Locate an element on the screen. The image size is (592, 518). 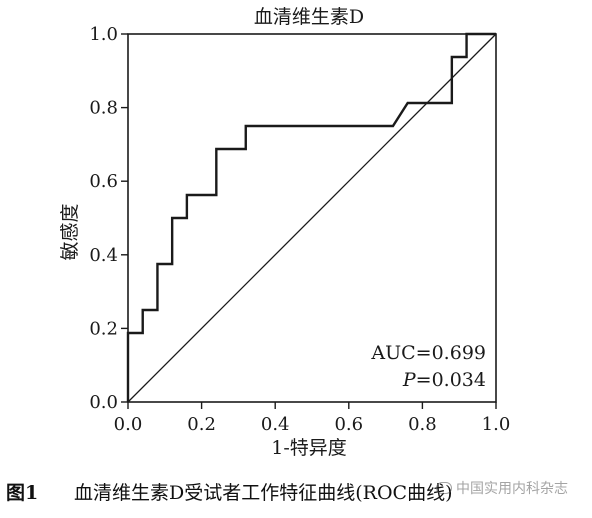
p-value: =0.034 is located at coordinates (451, 380).